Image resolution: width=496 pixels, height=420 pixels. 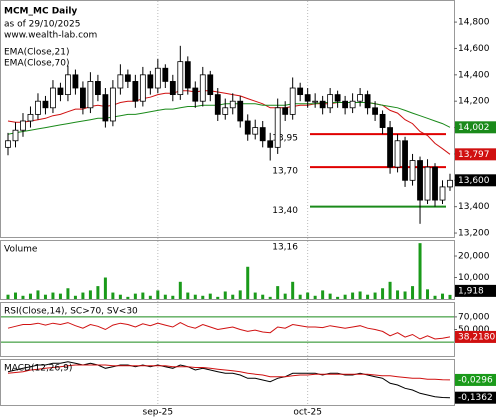 What do you see at coordinates (474, 330) in the screenshot?
I see `y-tick-label: 50,000` at bounding box center [474, 330].